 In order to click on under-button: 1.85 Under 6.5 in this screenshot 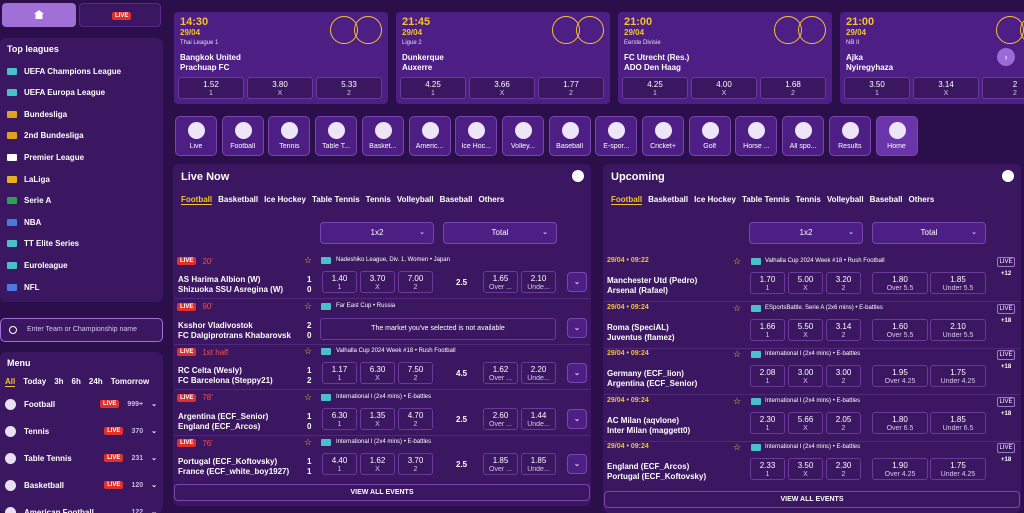, I will do `click(958, 422)`.